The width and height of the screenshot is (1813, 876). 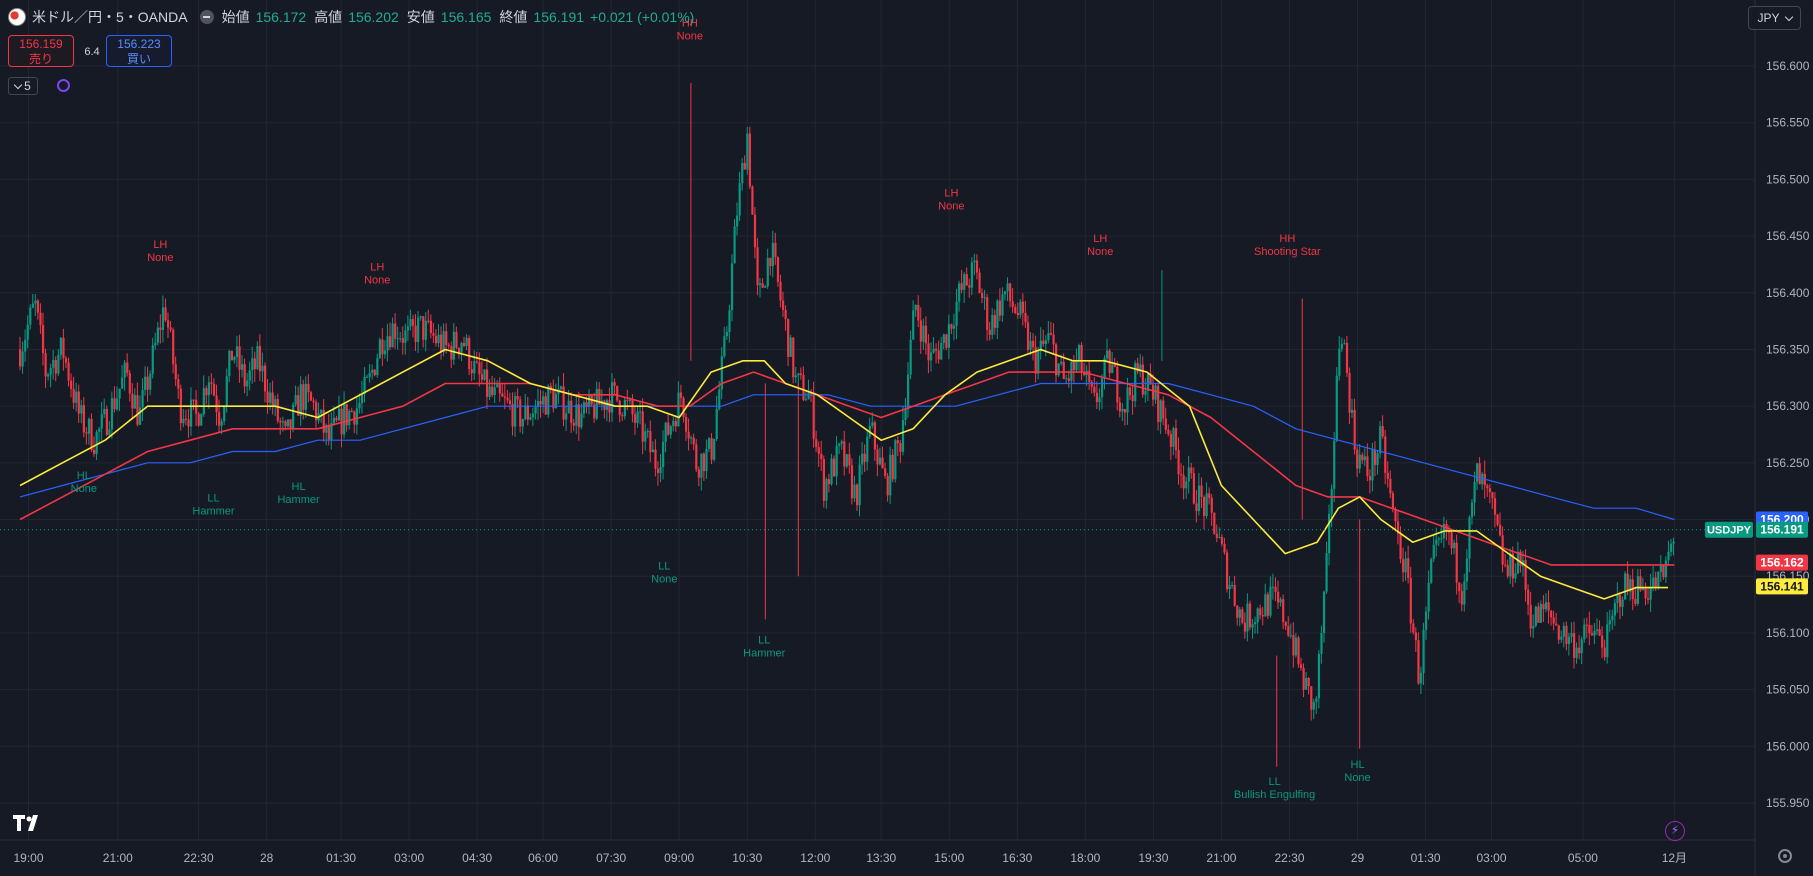 I want to click on symbol-title: 米ドル／円・5・OANDA, so click(x=110, y=17).